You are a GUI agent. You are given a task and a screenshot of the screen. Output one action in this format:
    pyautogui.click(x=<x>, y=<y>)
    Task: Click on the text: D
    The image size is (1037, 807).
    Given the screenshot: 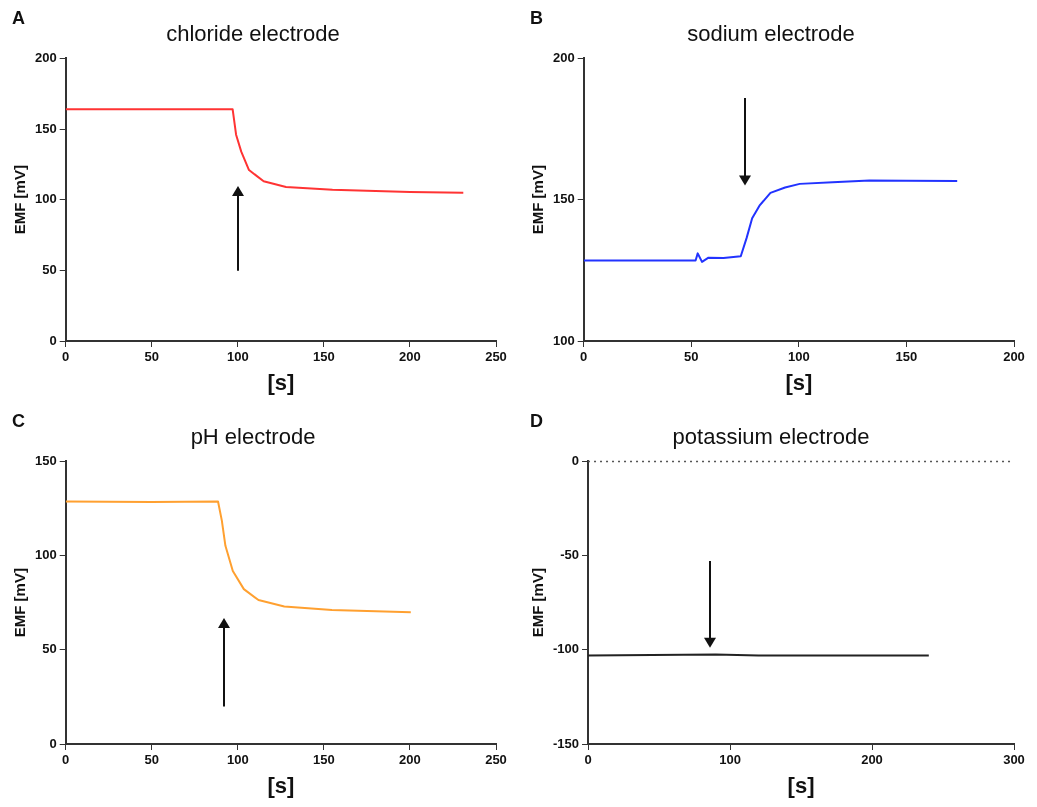 What is the action you would take?
    pyautogui.click(x=536, y=421)
    